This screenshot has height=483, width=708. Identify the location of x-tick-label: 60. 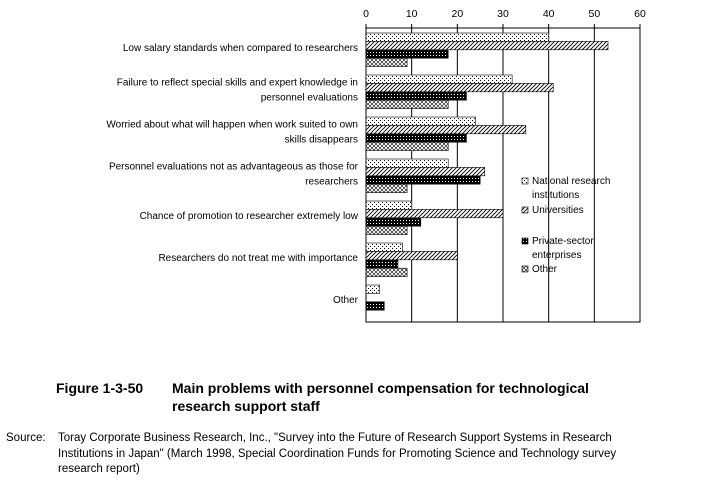
(640, 14).